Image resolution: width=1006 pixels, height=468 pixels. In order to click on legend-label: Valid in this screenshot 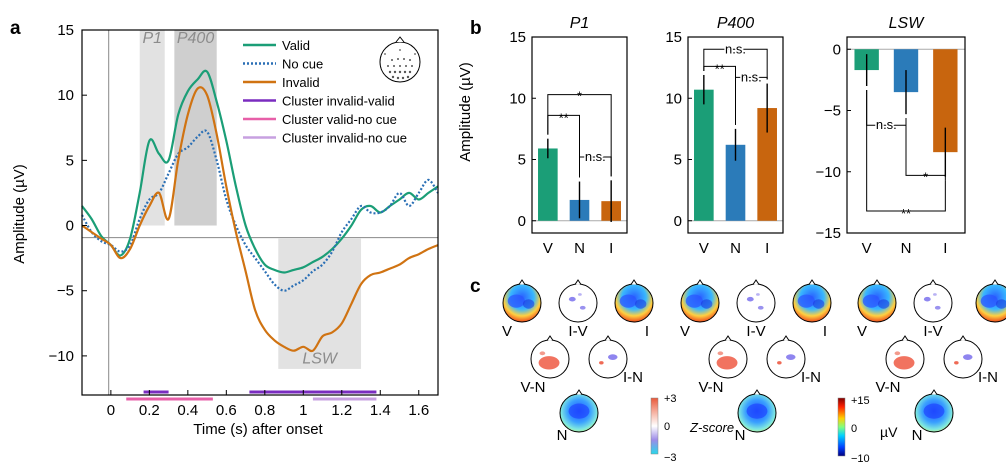, I will do `click(296, 45)`.